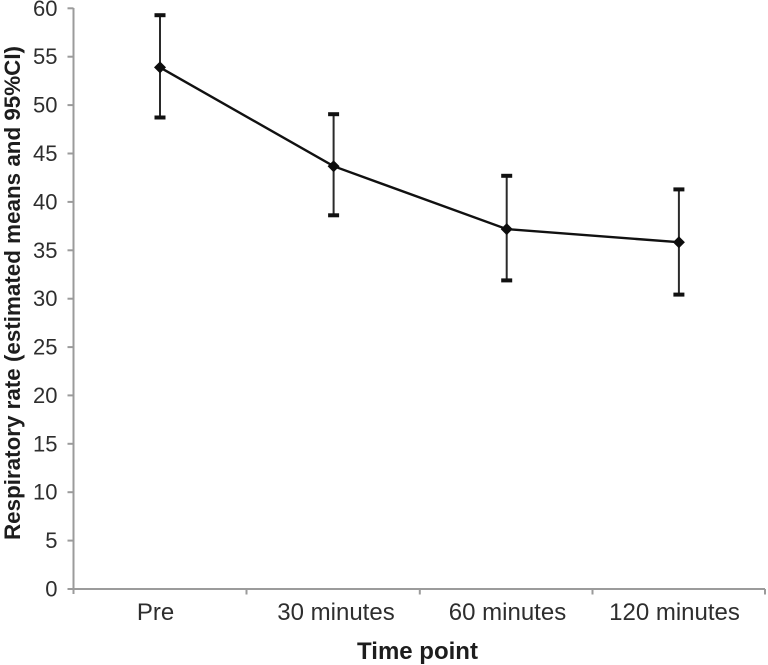 This screenshot has height=665, width=768. Describe the element at coordinates (45, 10) in the screenshot. I see `svg-text: 60` at that location.